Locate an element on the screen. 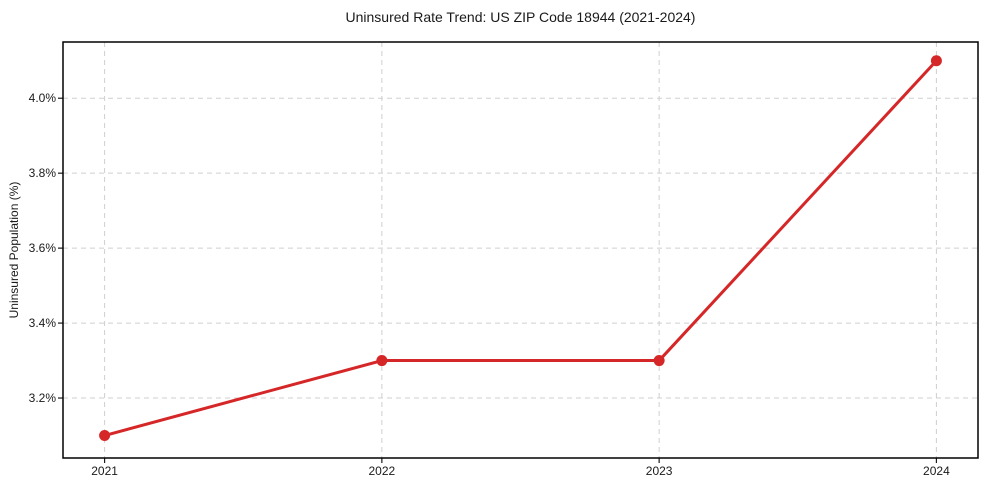  x-tick-label: 2021 is located at coordinates (104, 471).